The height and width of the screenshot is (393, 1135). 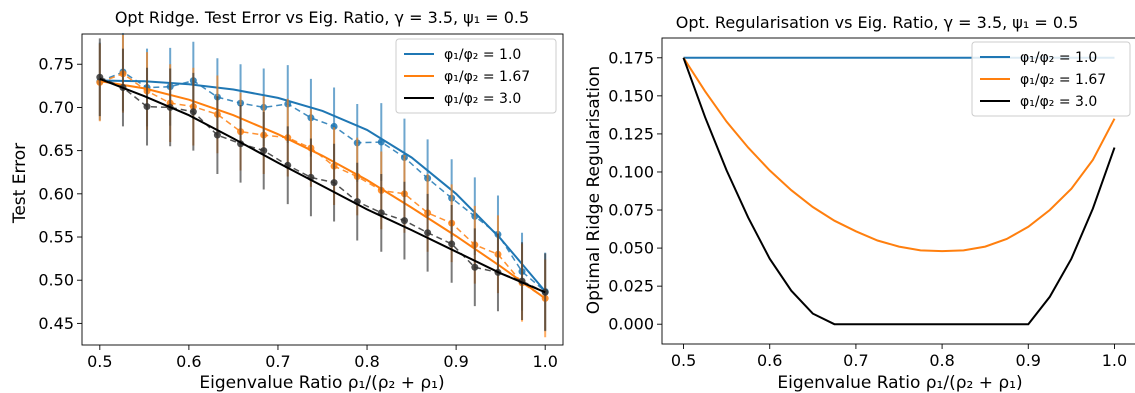 I want to click on y-axis-label: Optimal Ridge Regularisation, so click(x=594, y=190).